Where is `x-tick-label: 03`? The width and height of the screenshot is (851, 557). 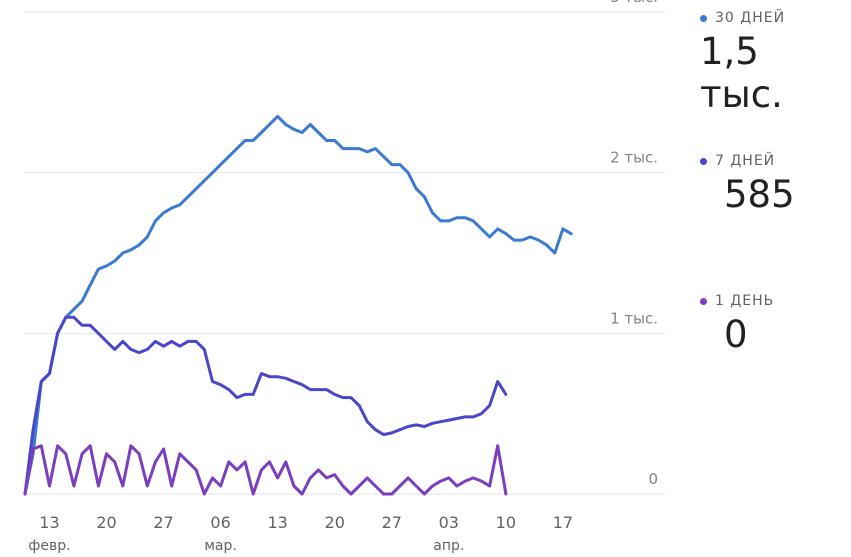
x-tick-label: 03 is located at coordinates (449, 522).